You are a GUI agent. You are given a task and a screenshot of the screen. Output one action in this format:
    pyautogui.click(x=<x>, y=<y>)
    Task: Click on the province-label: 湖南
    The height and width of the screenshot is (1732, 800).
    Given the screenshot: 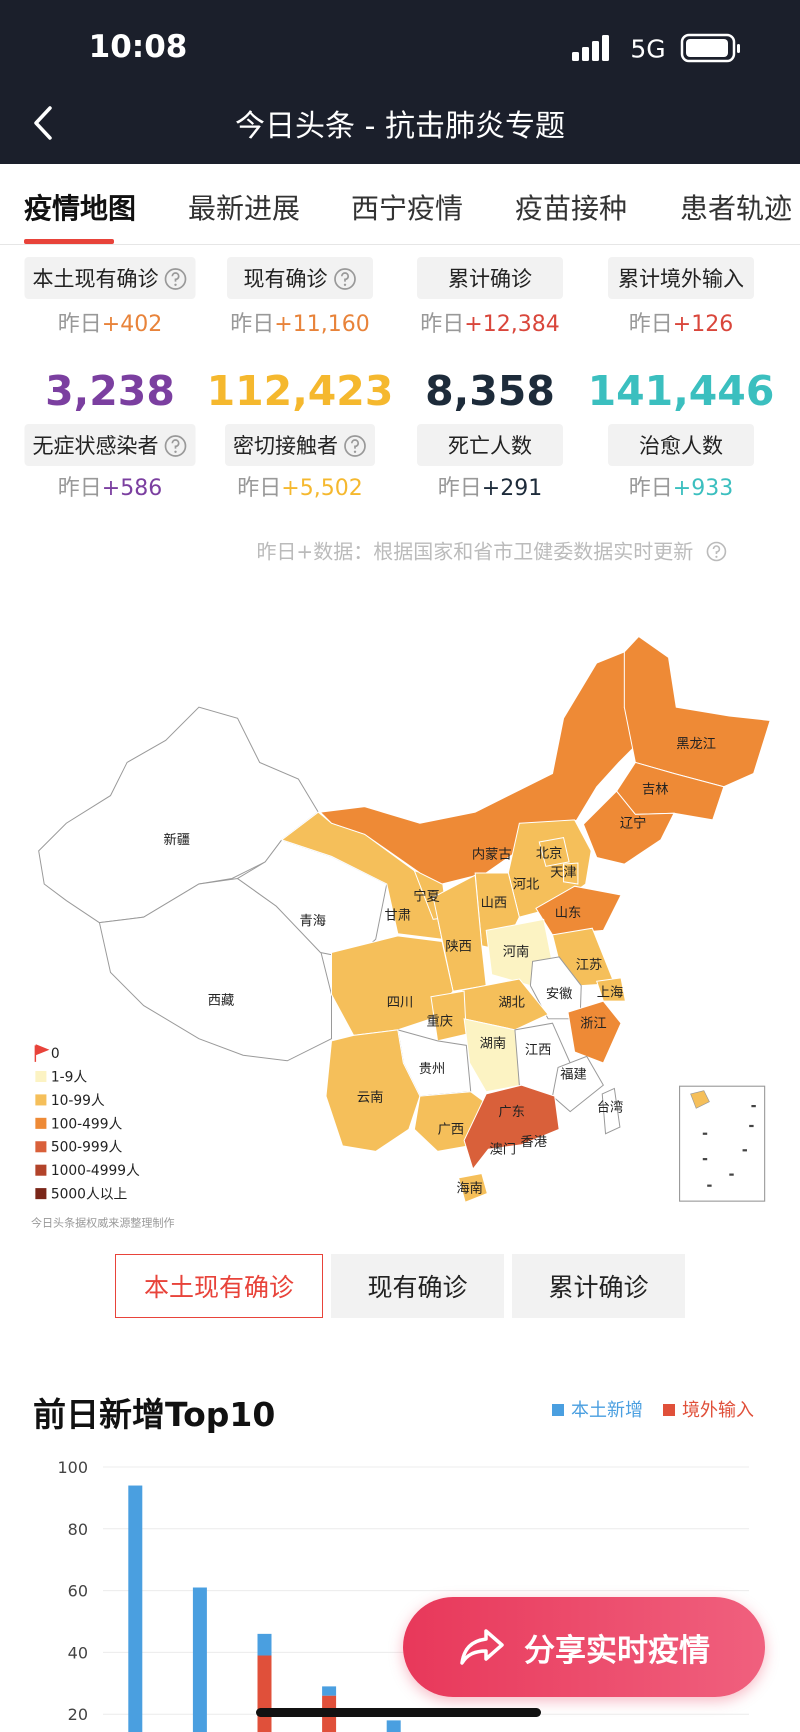 What is the action you would take?
    pyautogui.click(x=493, y=1044)
    